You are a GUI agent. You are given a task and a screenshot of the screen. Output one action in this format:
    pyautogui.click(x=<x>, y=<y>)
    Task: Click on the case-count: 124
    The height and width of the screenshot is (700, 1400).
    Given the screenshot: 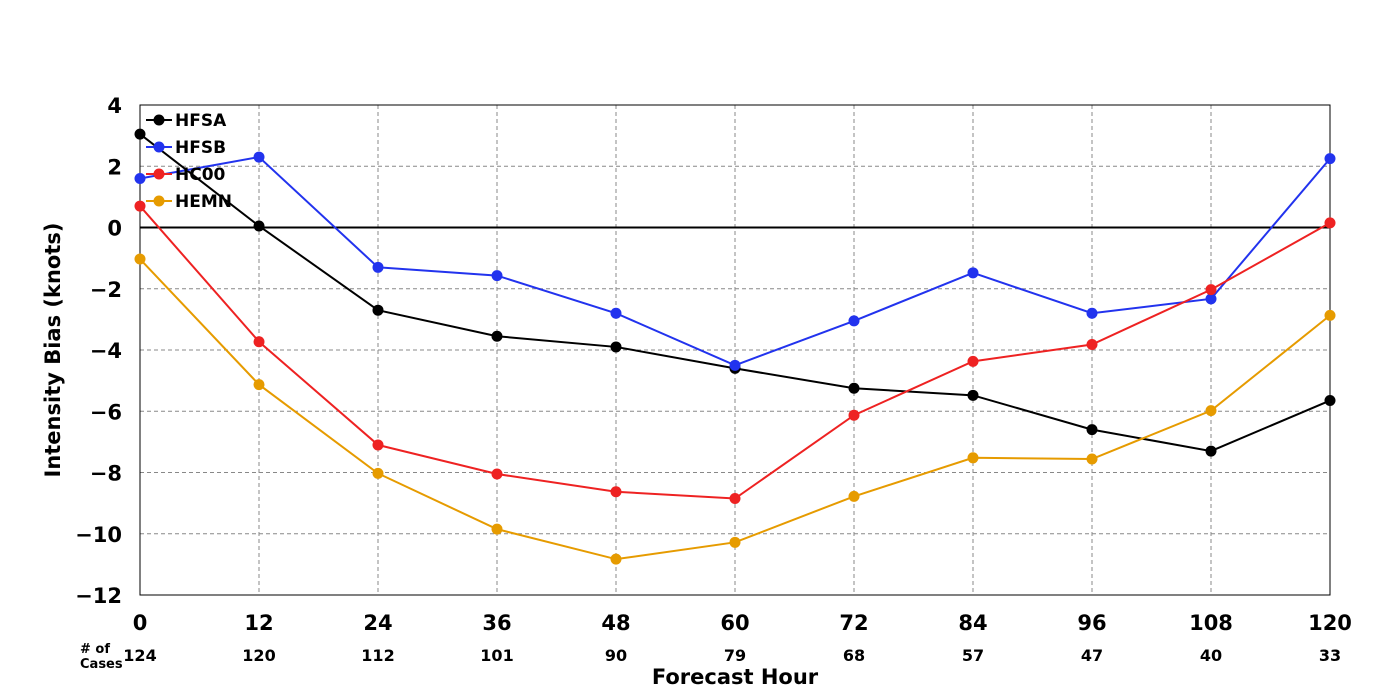 What is the action you would take?
    pyautogui.click(x=139, y=655)
    